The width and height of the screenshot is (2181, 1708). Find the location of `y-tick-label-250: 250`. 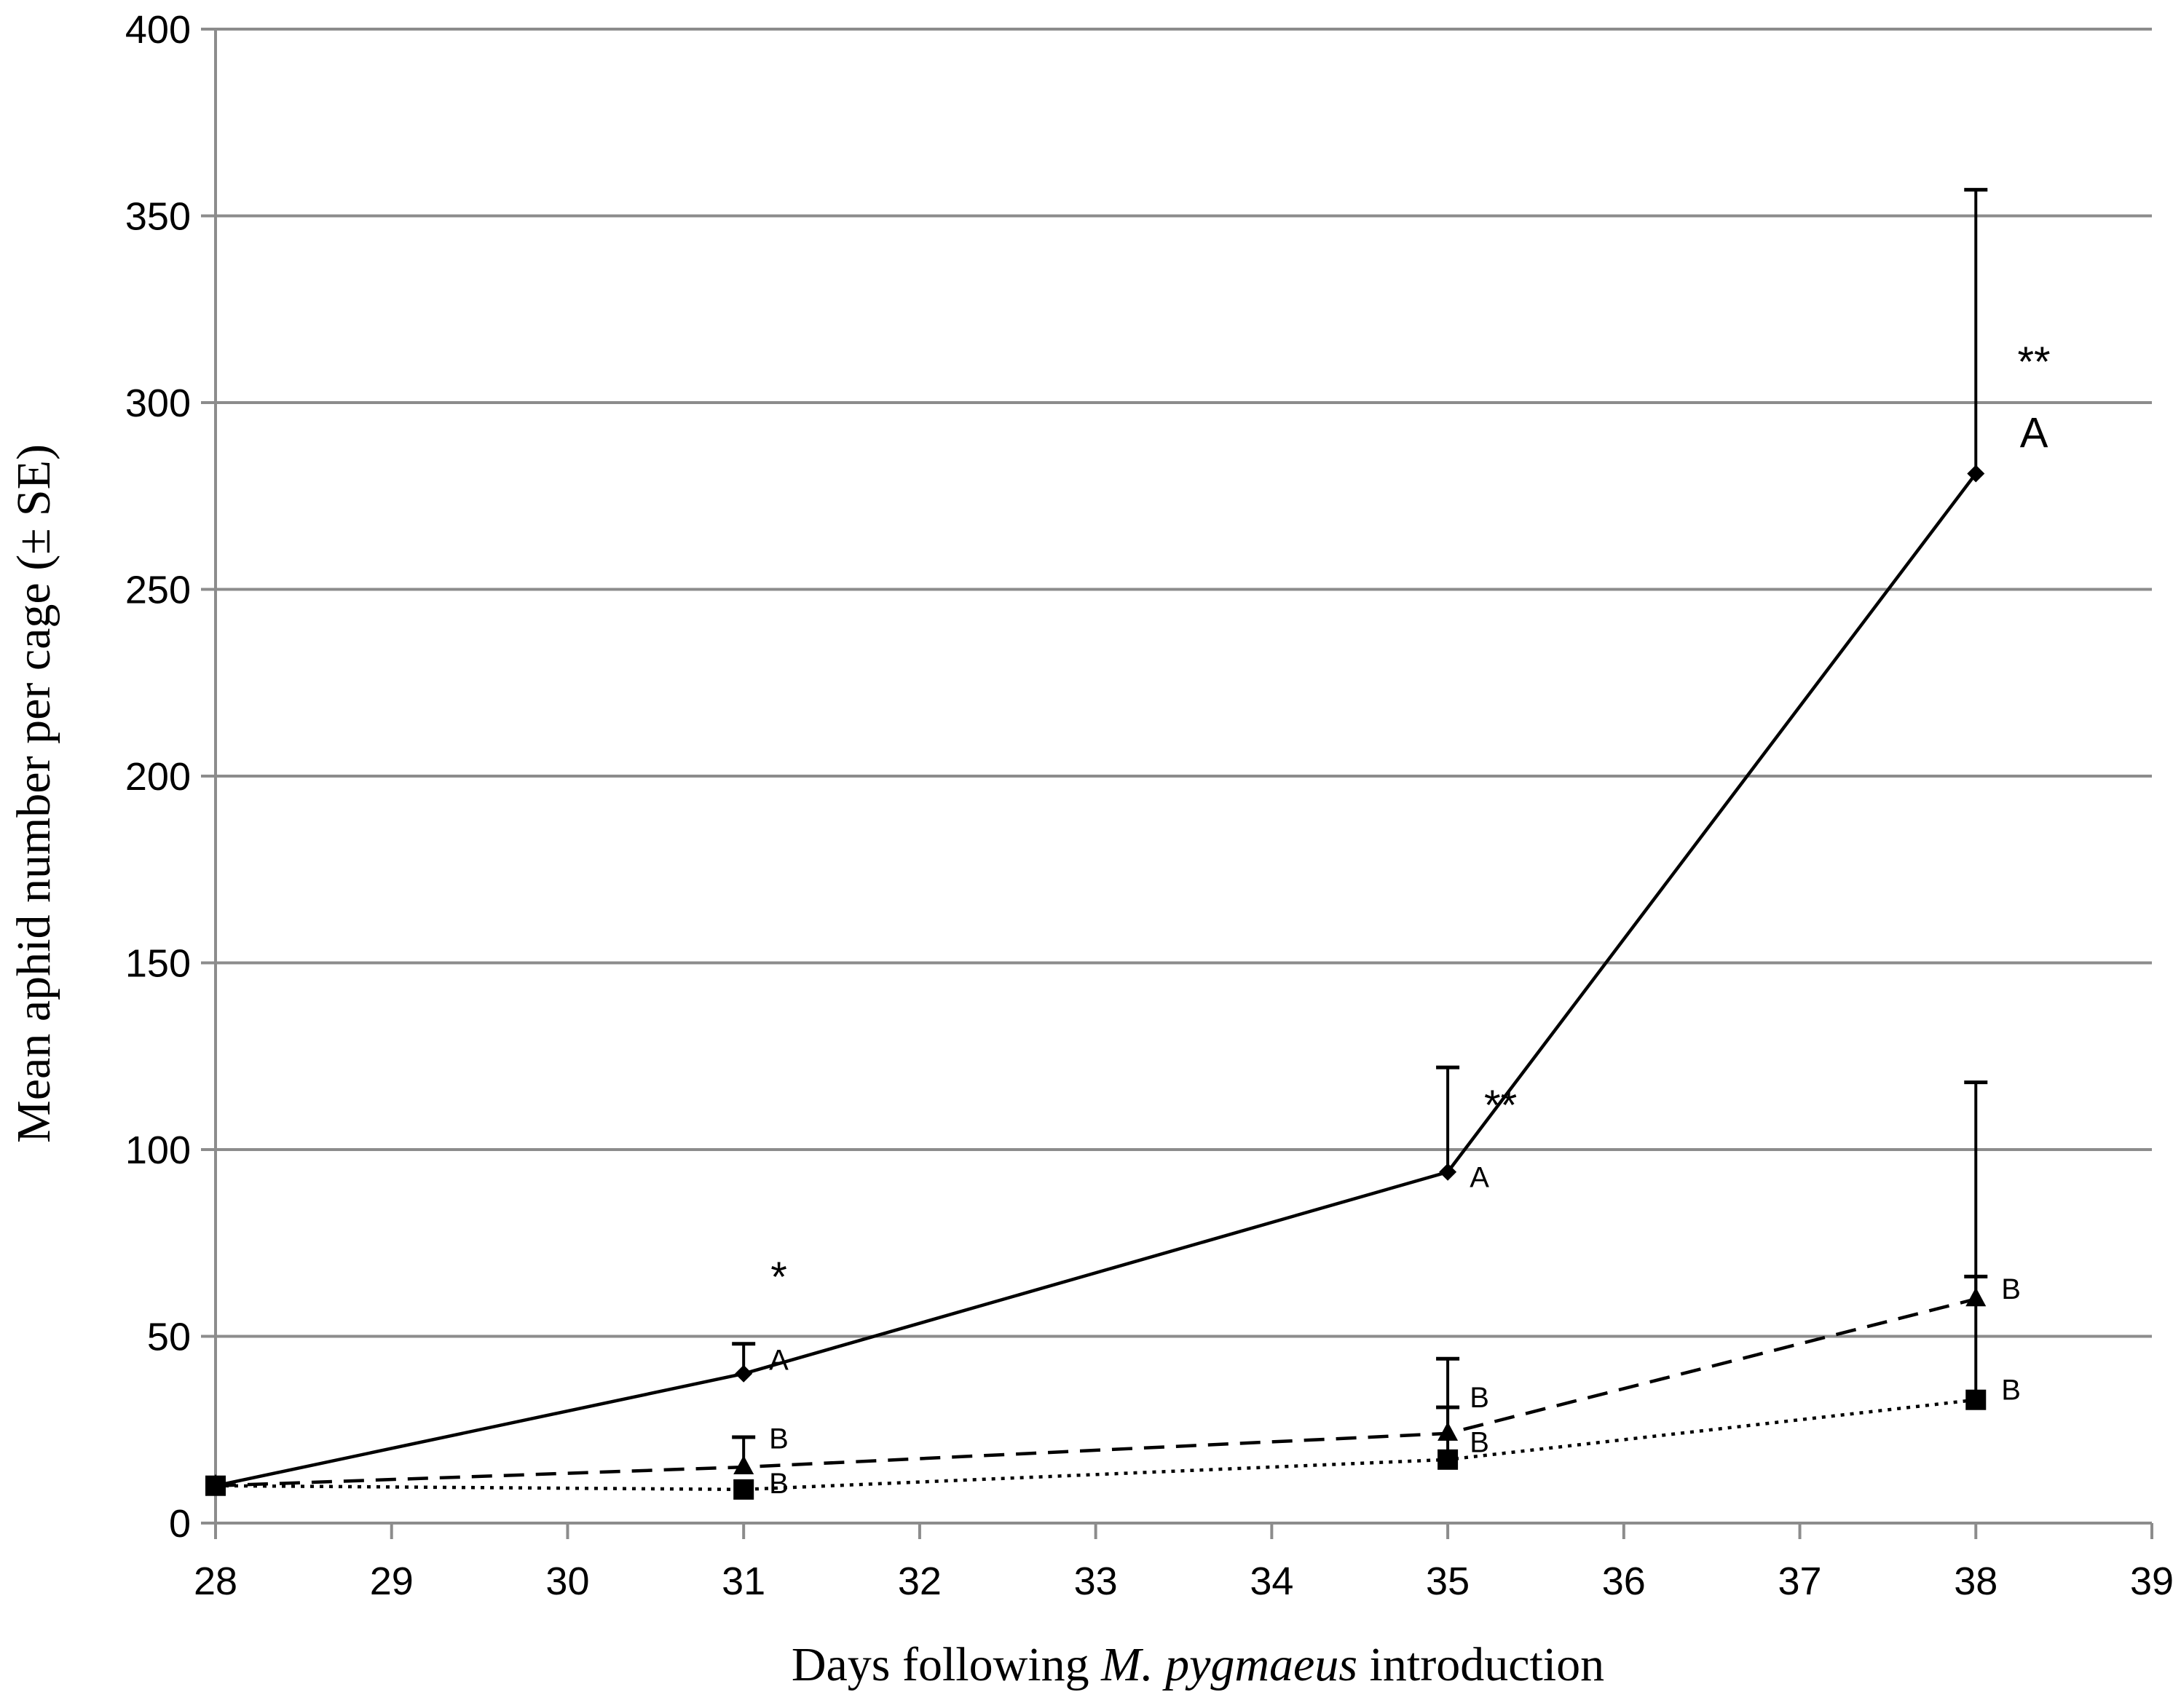

y-tick-label-250: 250 is located at coordinates (158, 590).